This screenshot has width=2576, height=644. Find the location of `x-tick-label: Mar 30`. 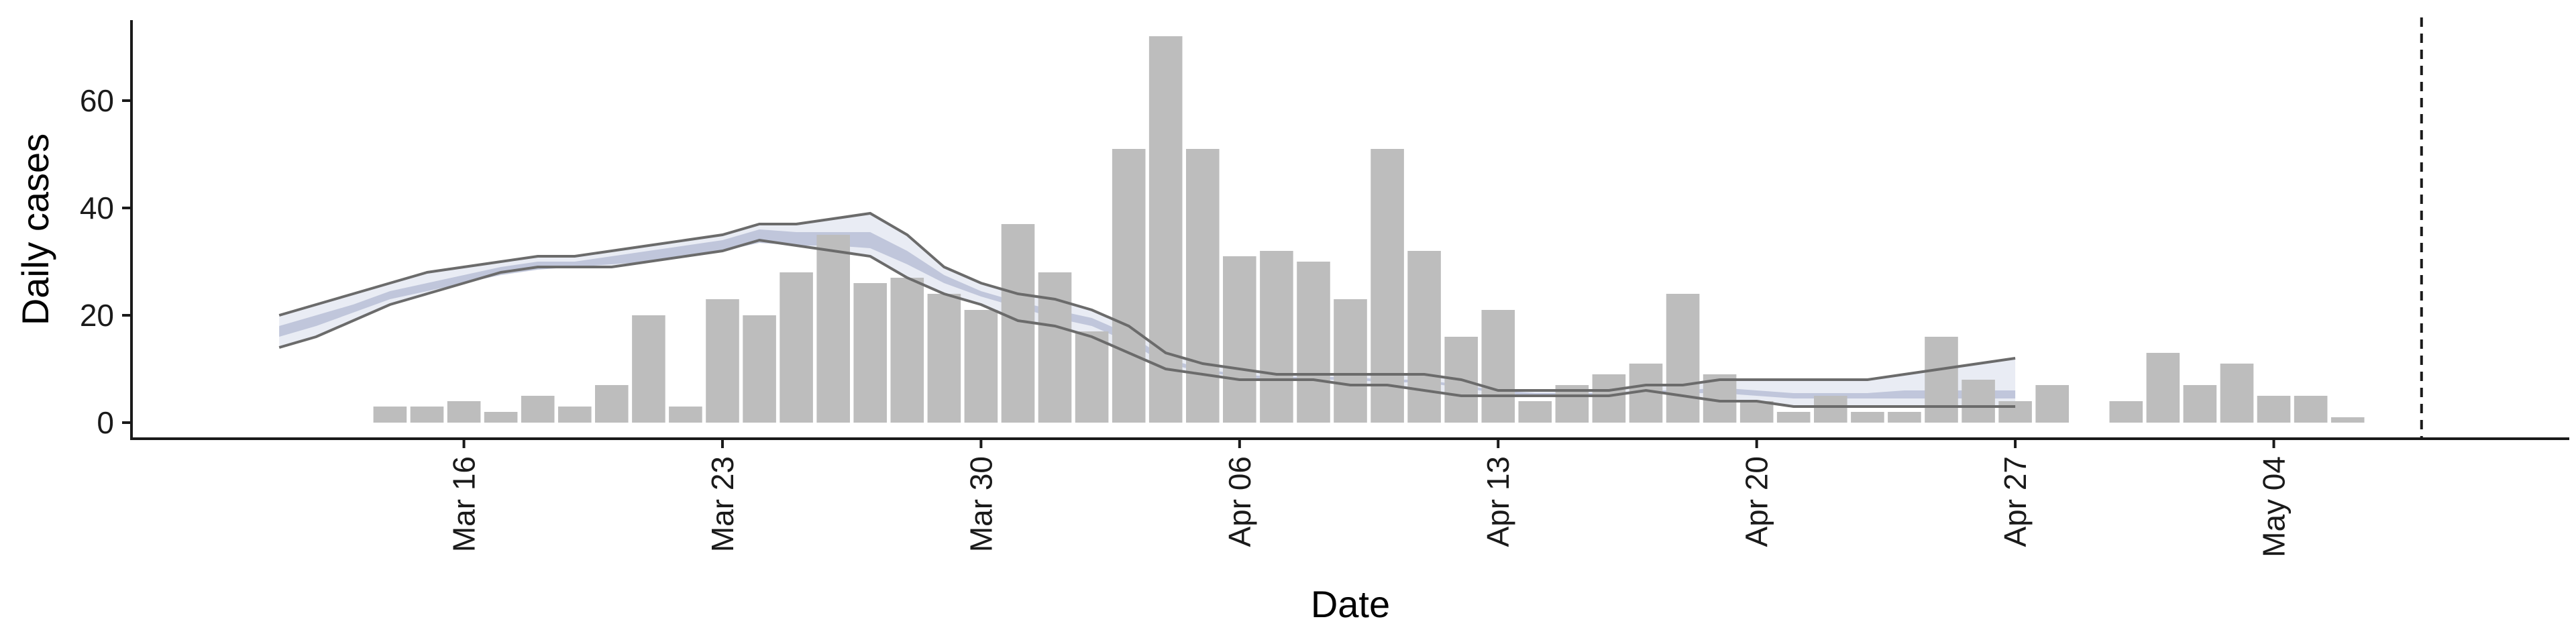

x-tick-label: Mar 30 is located at coordinates (980, 504).